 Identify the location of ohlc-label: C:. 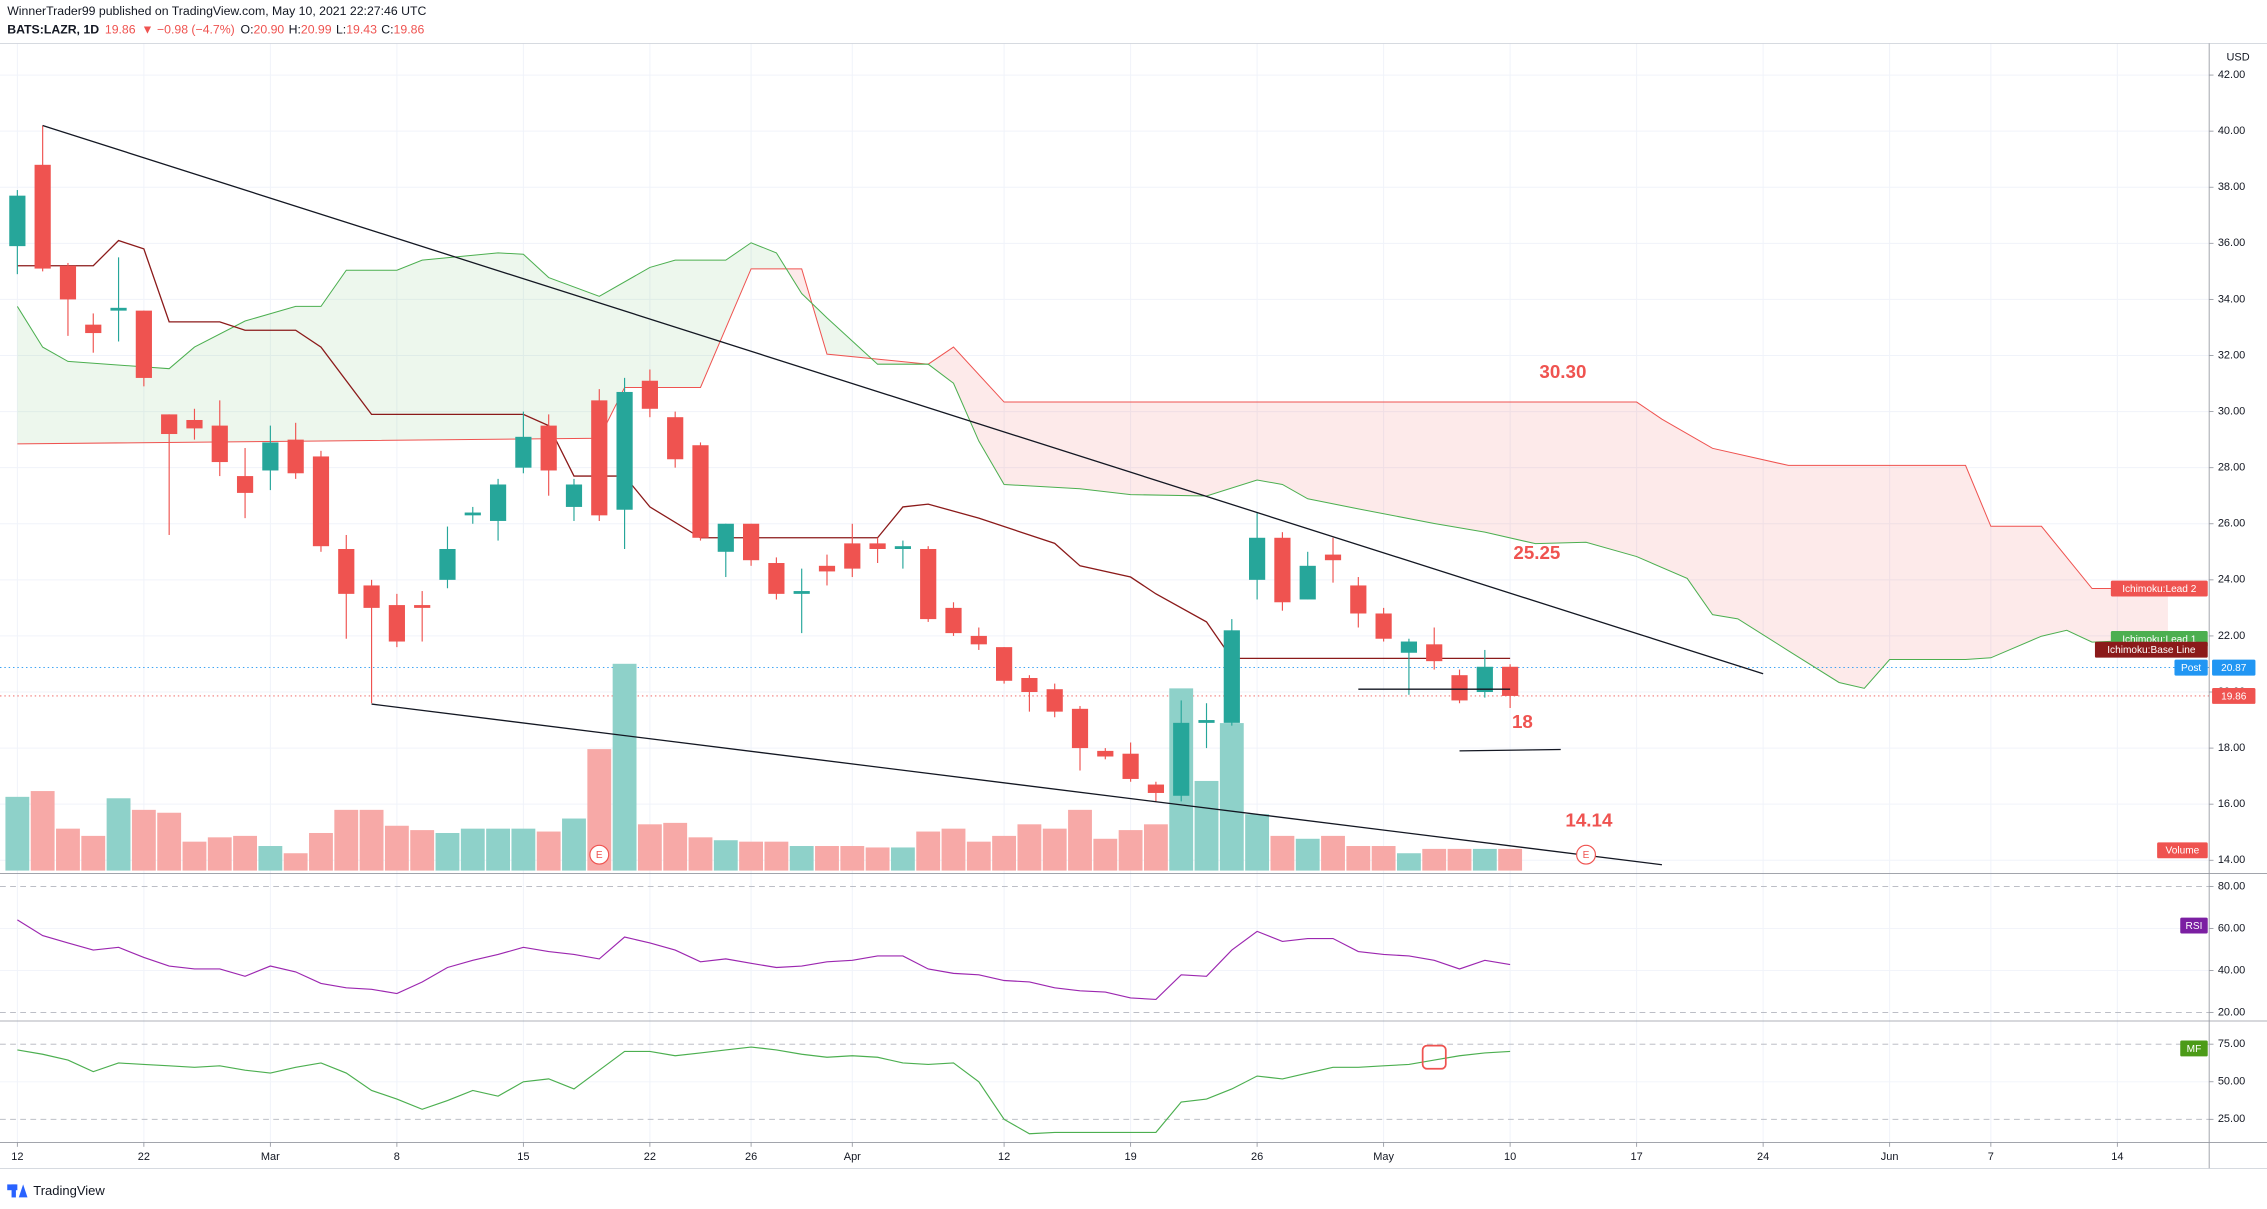
(387, 30).